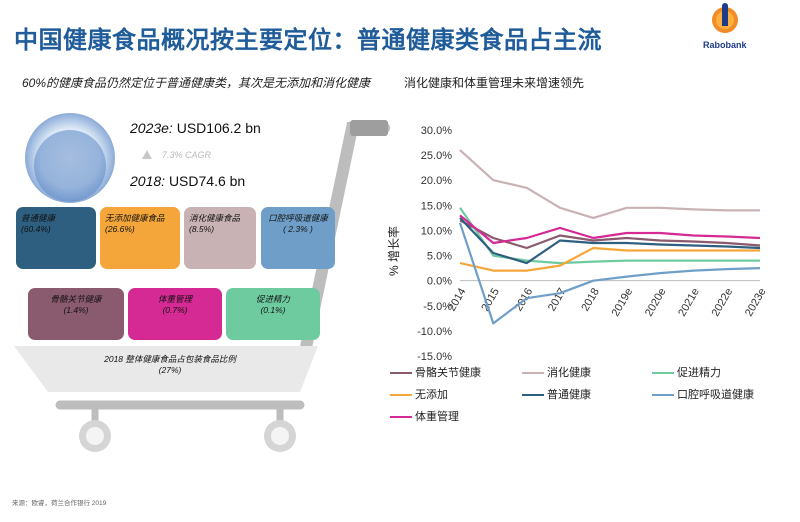  What do you see at coordinates (220, 238) in the screenshot?
I see `segment-box-digestive: 消化健康食品 (8.5%)` at bounding box center [220, 238].